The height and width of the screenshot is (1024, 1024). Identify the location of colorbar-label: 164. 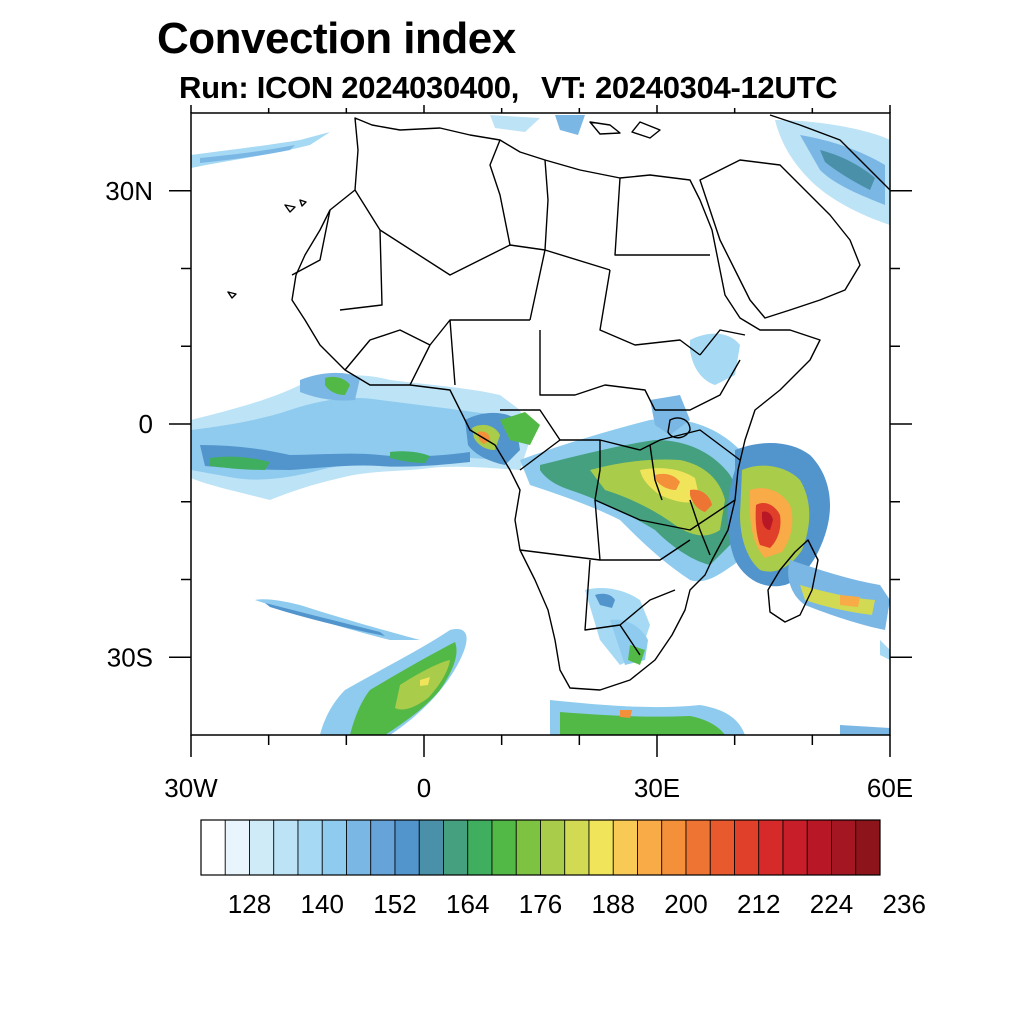
(467, 904).